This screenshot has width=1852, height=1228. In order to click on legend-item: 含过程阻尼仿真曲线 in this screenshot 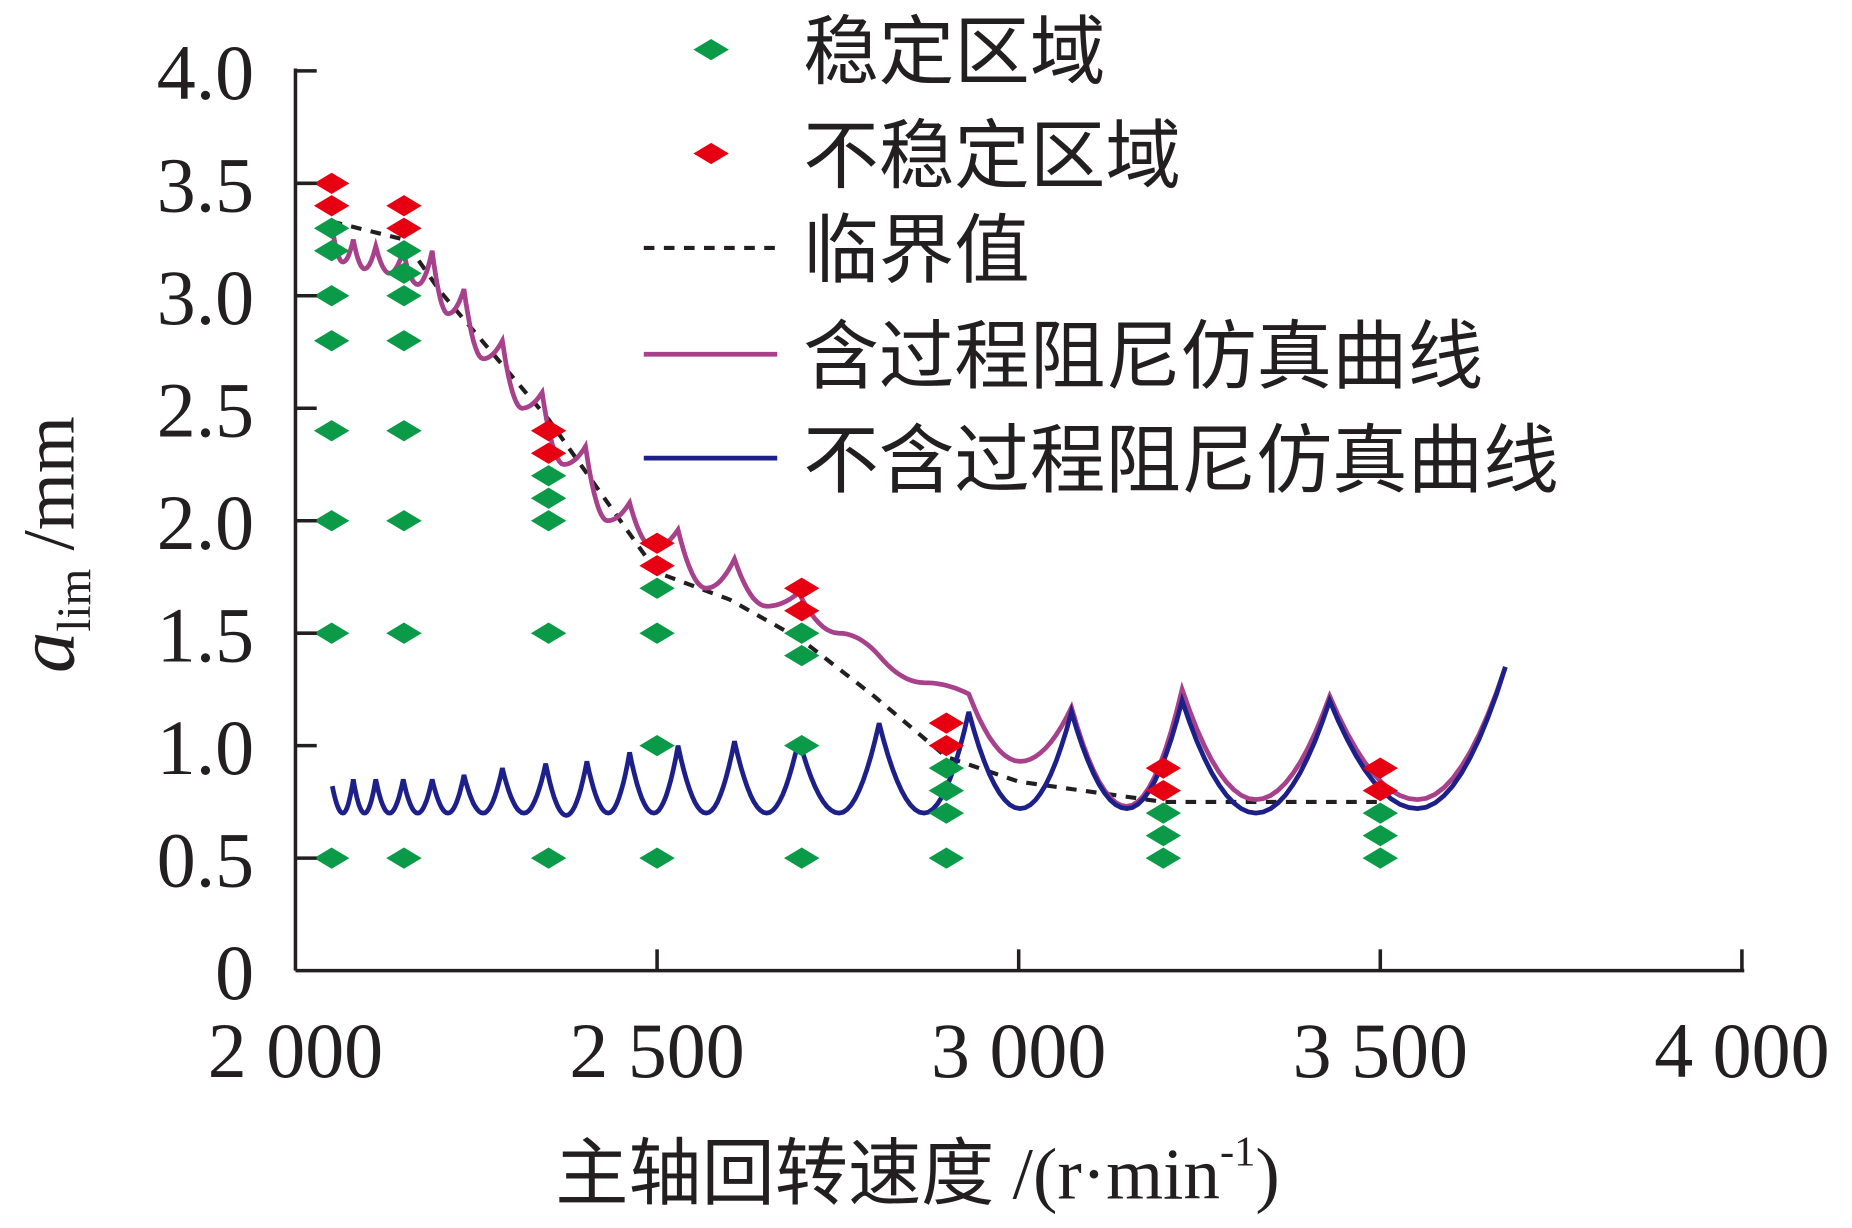, I will do `click(1063, 357)`.